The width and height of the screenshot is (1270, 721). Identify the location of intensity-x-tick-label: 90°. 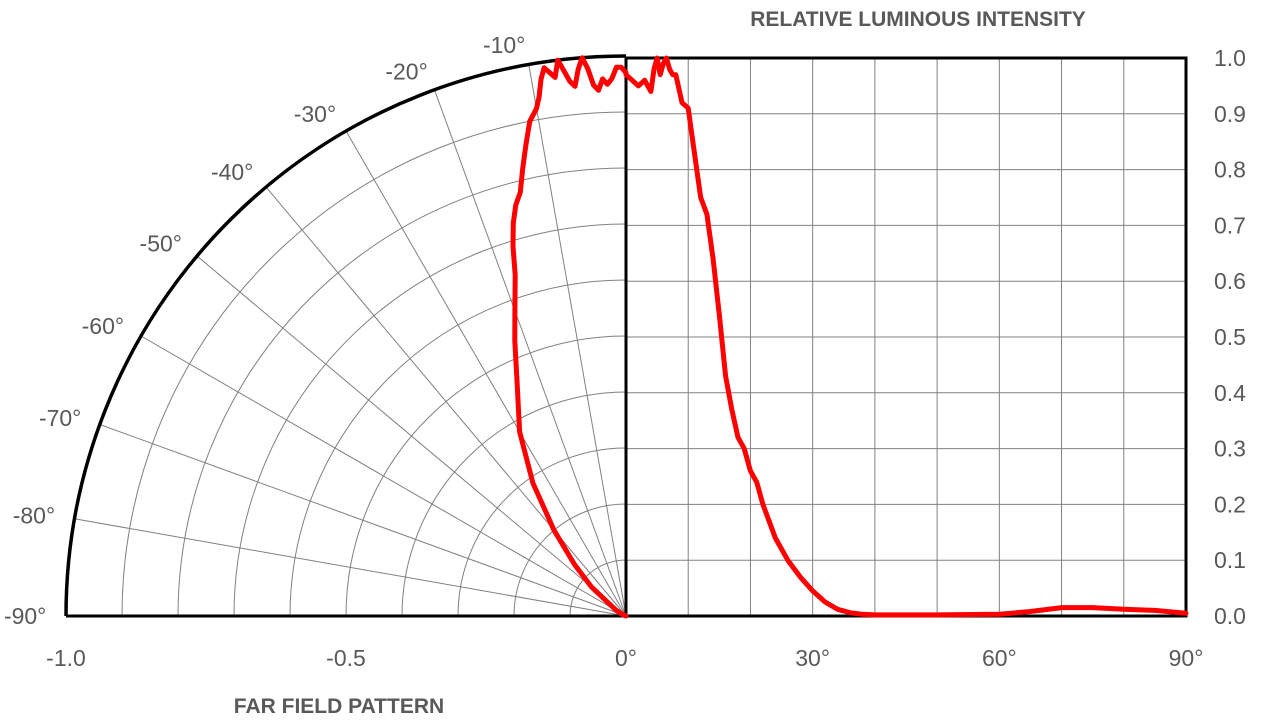
(1186, 658).